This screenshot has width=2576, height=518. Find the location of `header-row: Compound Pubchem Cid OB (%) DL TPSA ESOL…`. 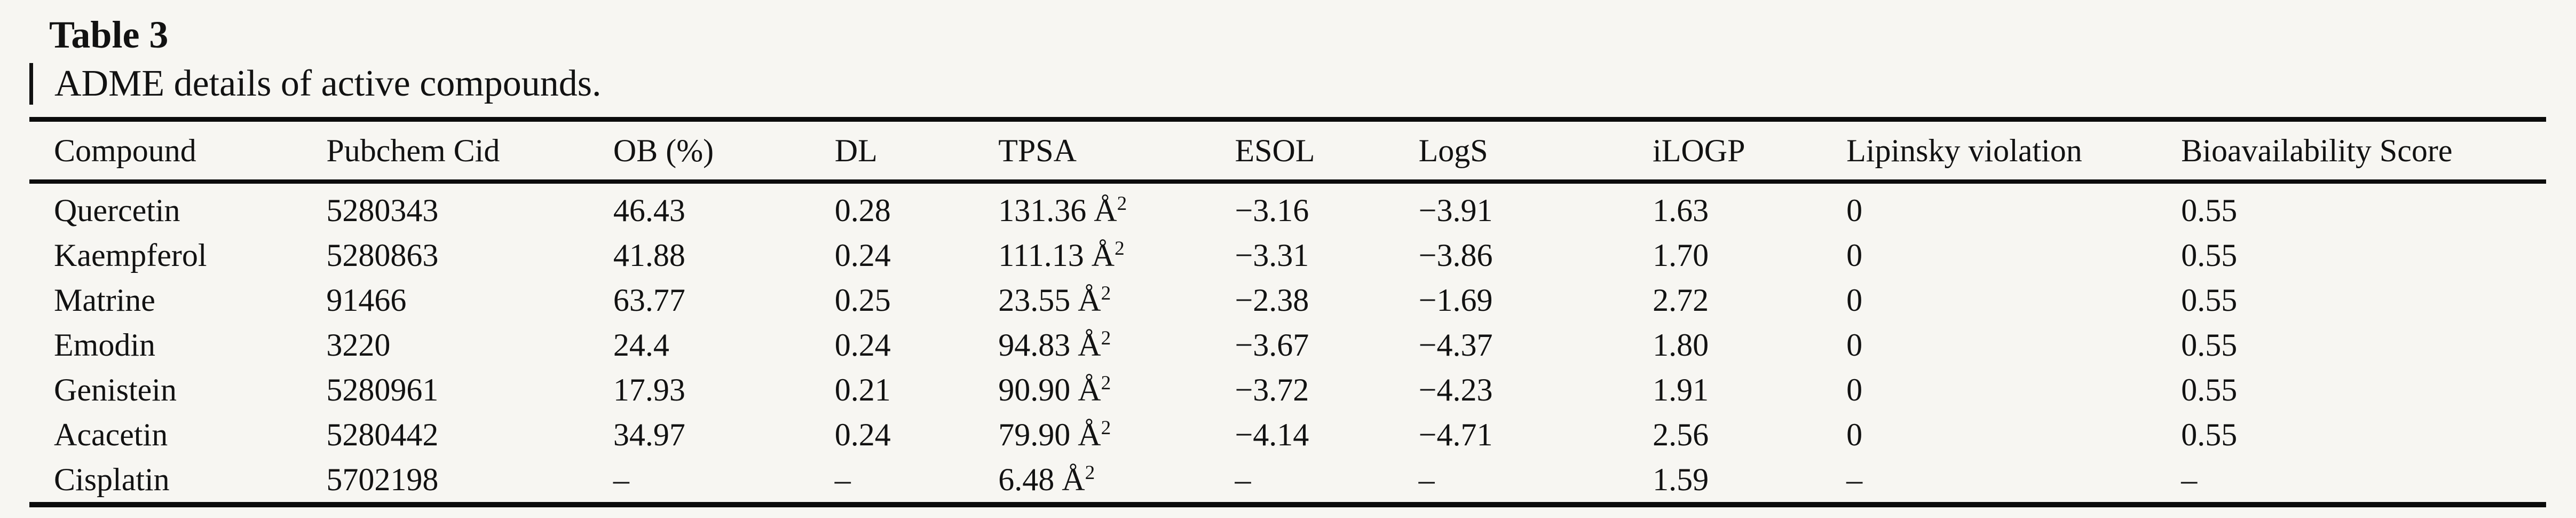

header-row: Compound Pubchem Cid OB (%) DL TPSA ESOL… is located at coordinates (1287, 151).